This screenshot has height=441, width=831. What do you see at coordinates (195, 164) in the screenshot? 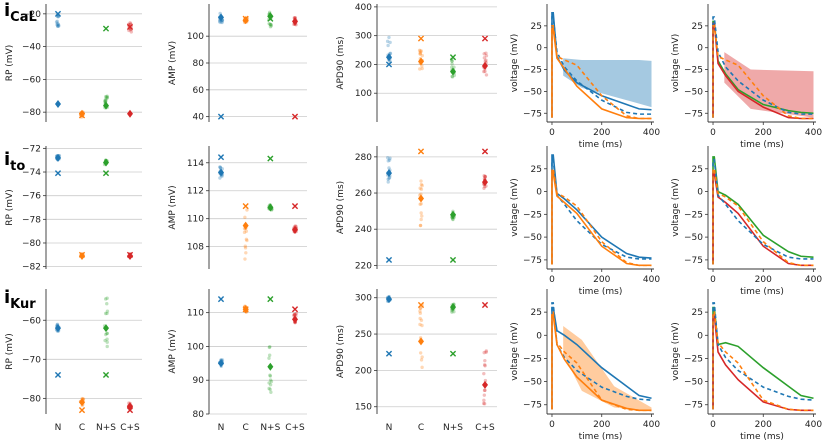
I see `y-tick-label: 114` at bounding box center [195, 164].